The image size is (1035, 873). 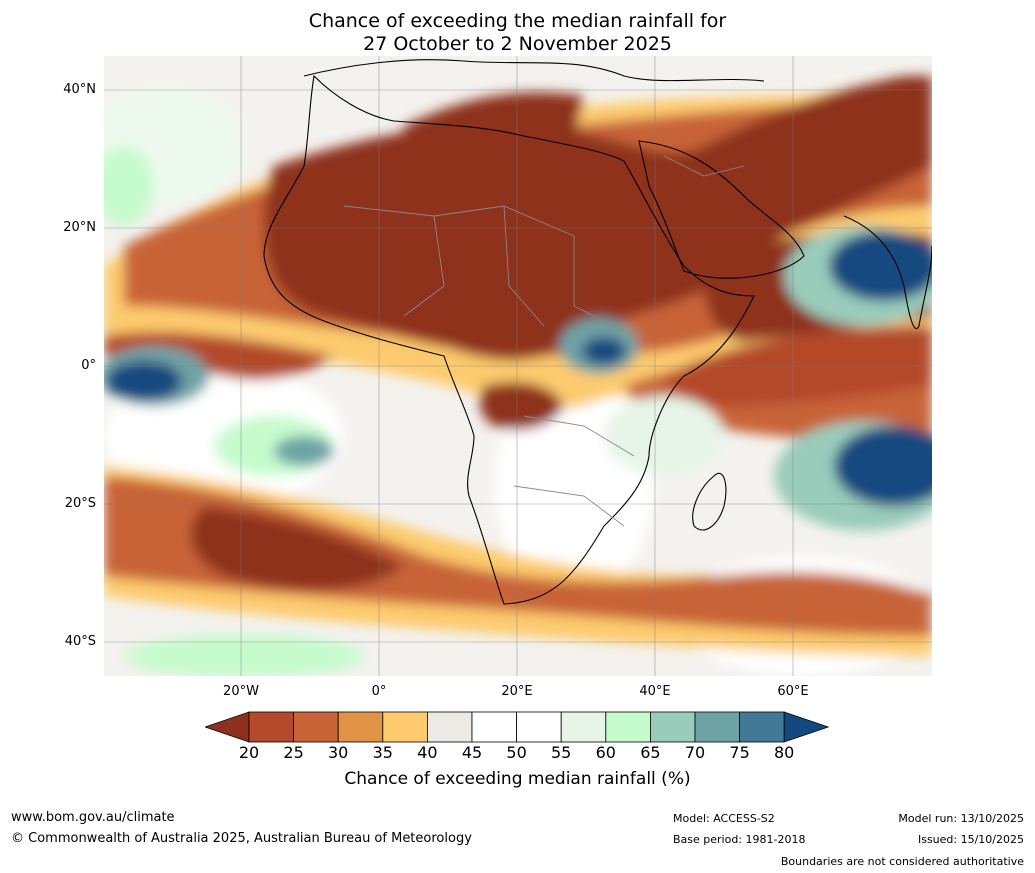 What do you see at coordinates (338, 752) in the screenshot?
I see `colorbar-tick-label: 30` at bounding box center [338, 752].